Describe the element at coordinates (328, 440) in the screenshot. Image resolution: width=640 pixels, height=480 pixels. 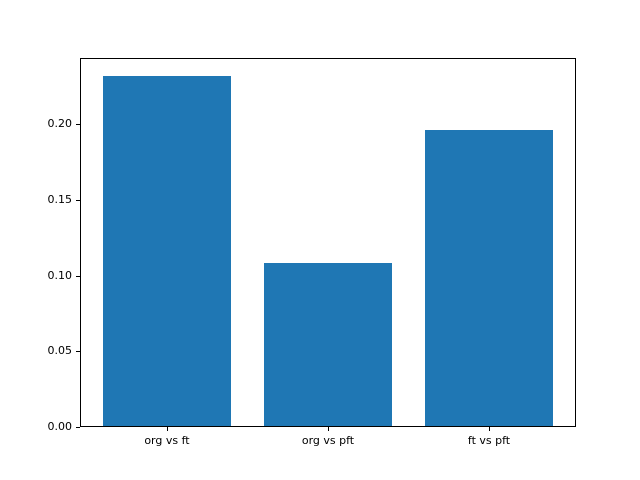
I see `x-tick-label: org vs pft` at that location.